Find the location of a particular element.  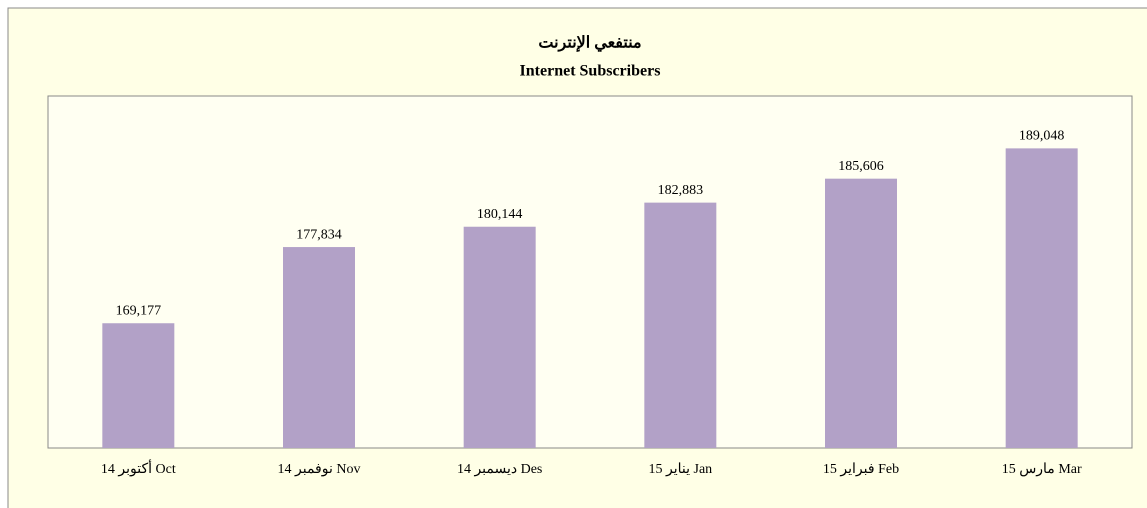

data-label: 185,606 is located at coordinates (861, 166).